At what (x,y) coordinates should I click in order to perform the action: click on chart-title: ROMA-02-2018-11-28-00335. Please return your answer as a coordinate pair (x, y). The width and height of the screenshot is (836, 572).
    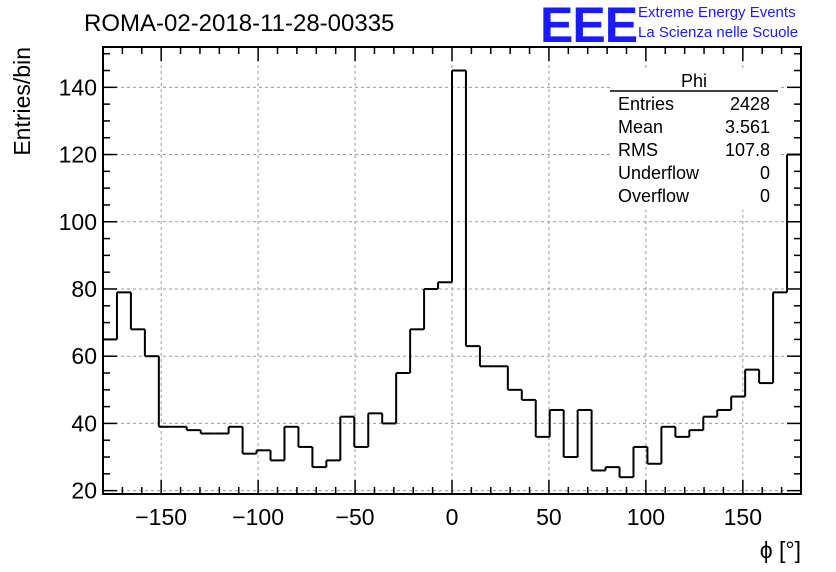
    Looking at the image, I should click on (239, 23).